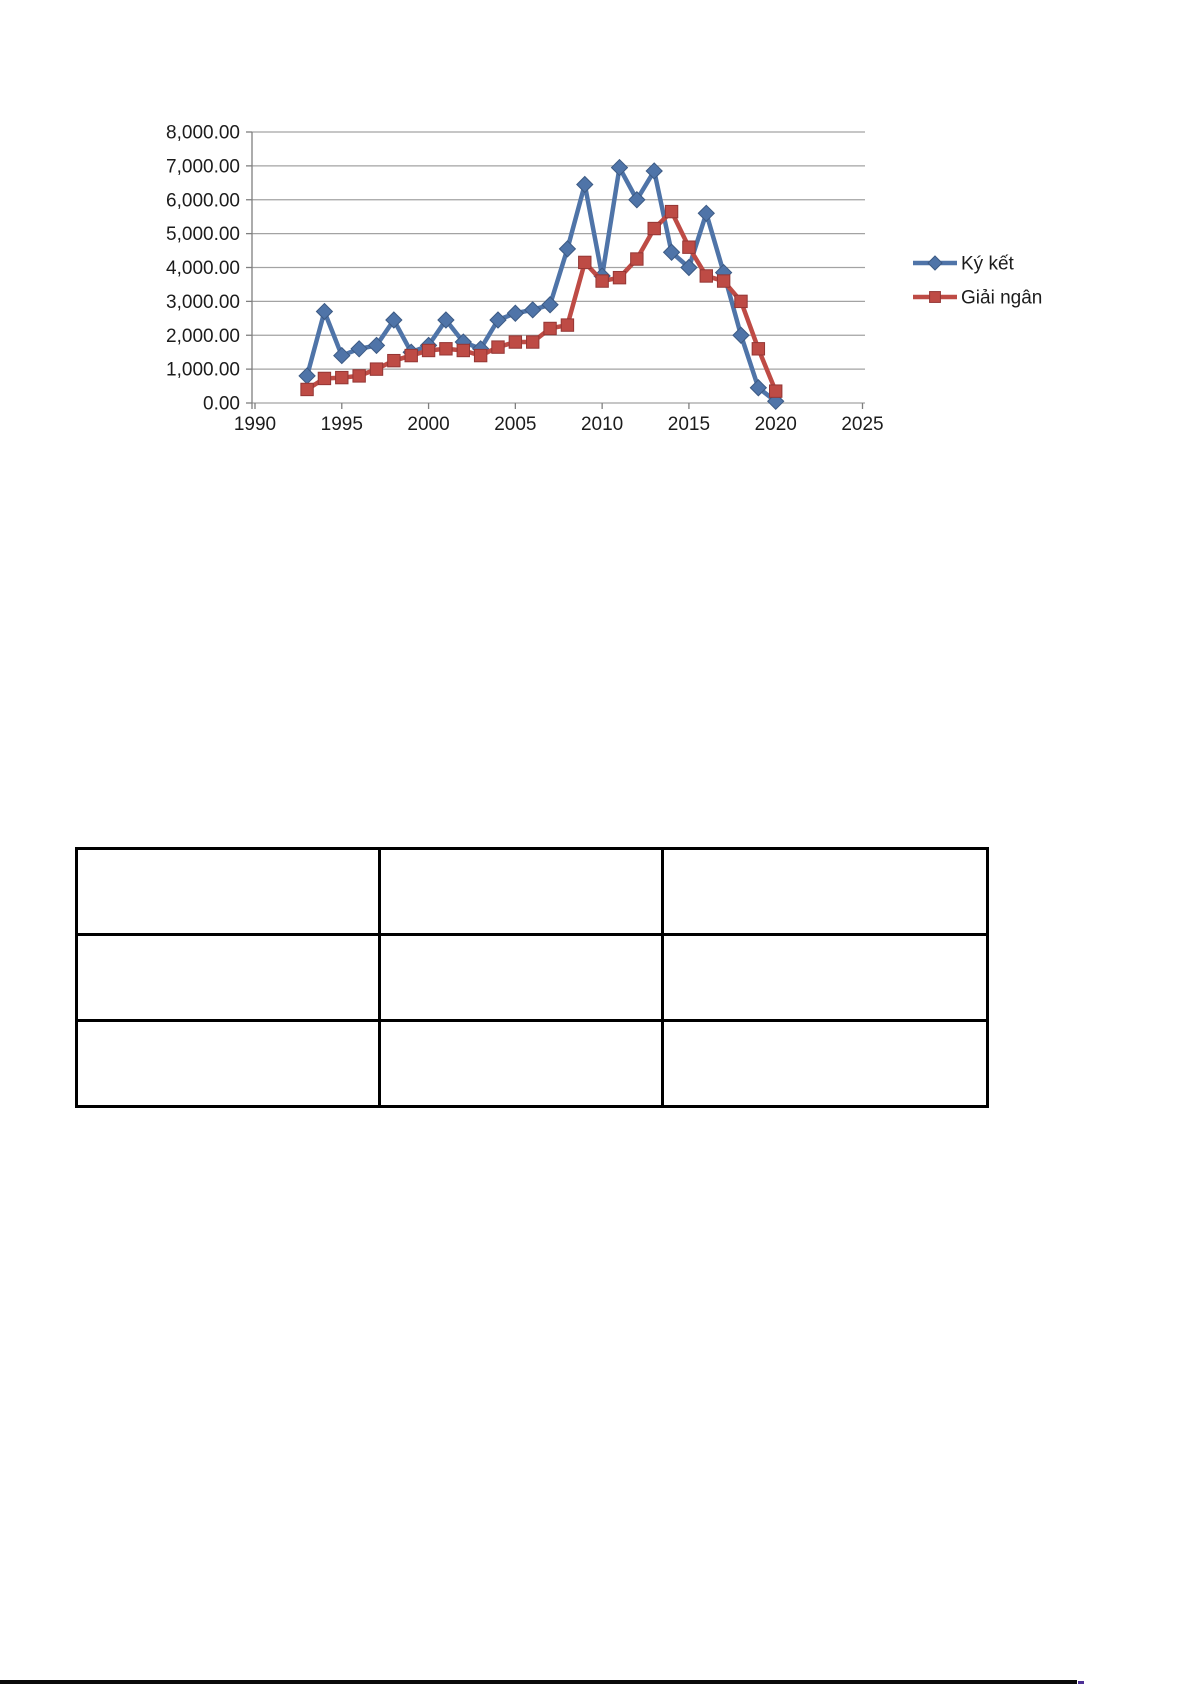 This screenshot has height=1685, width=1192. I want to click on x-axis-label: 2010, so click(602, 424).